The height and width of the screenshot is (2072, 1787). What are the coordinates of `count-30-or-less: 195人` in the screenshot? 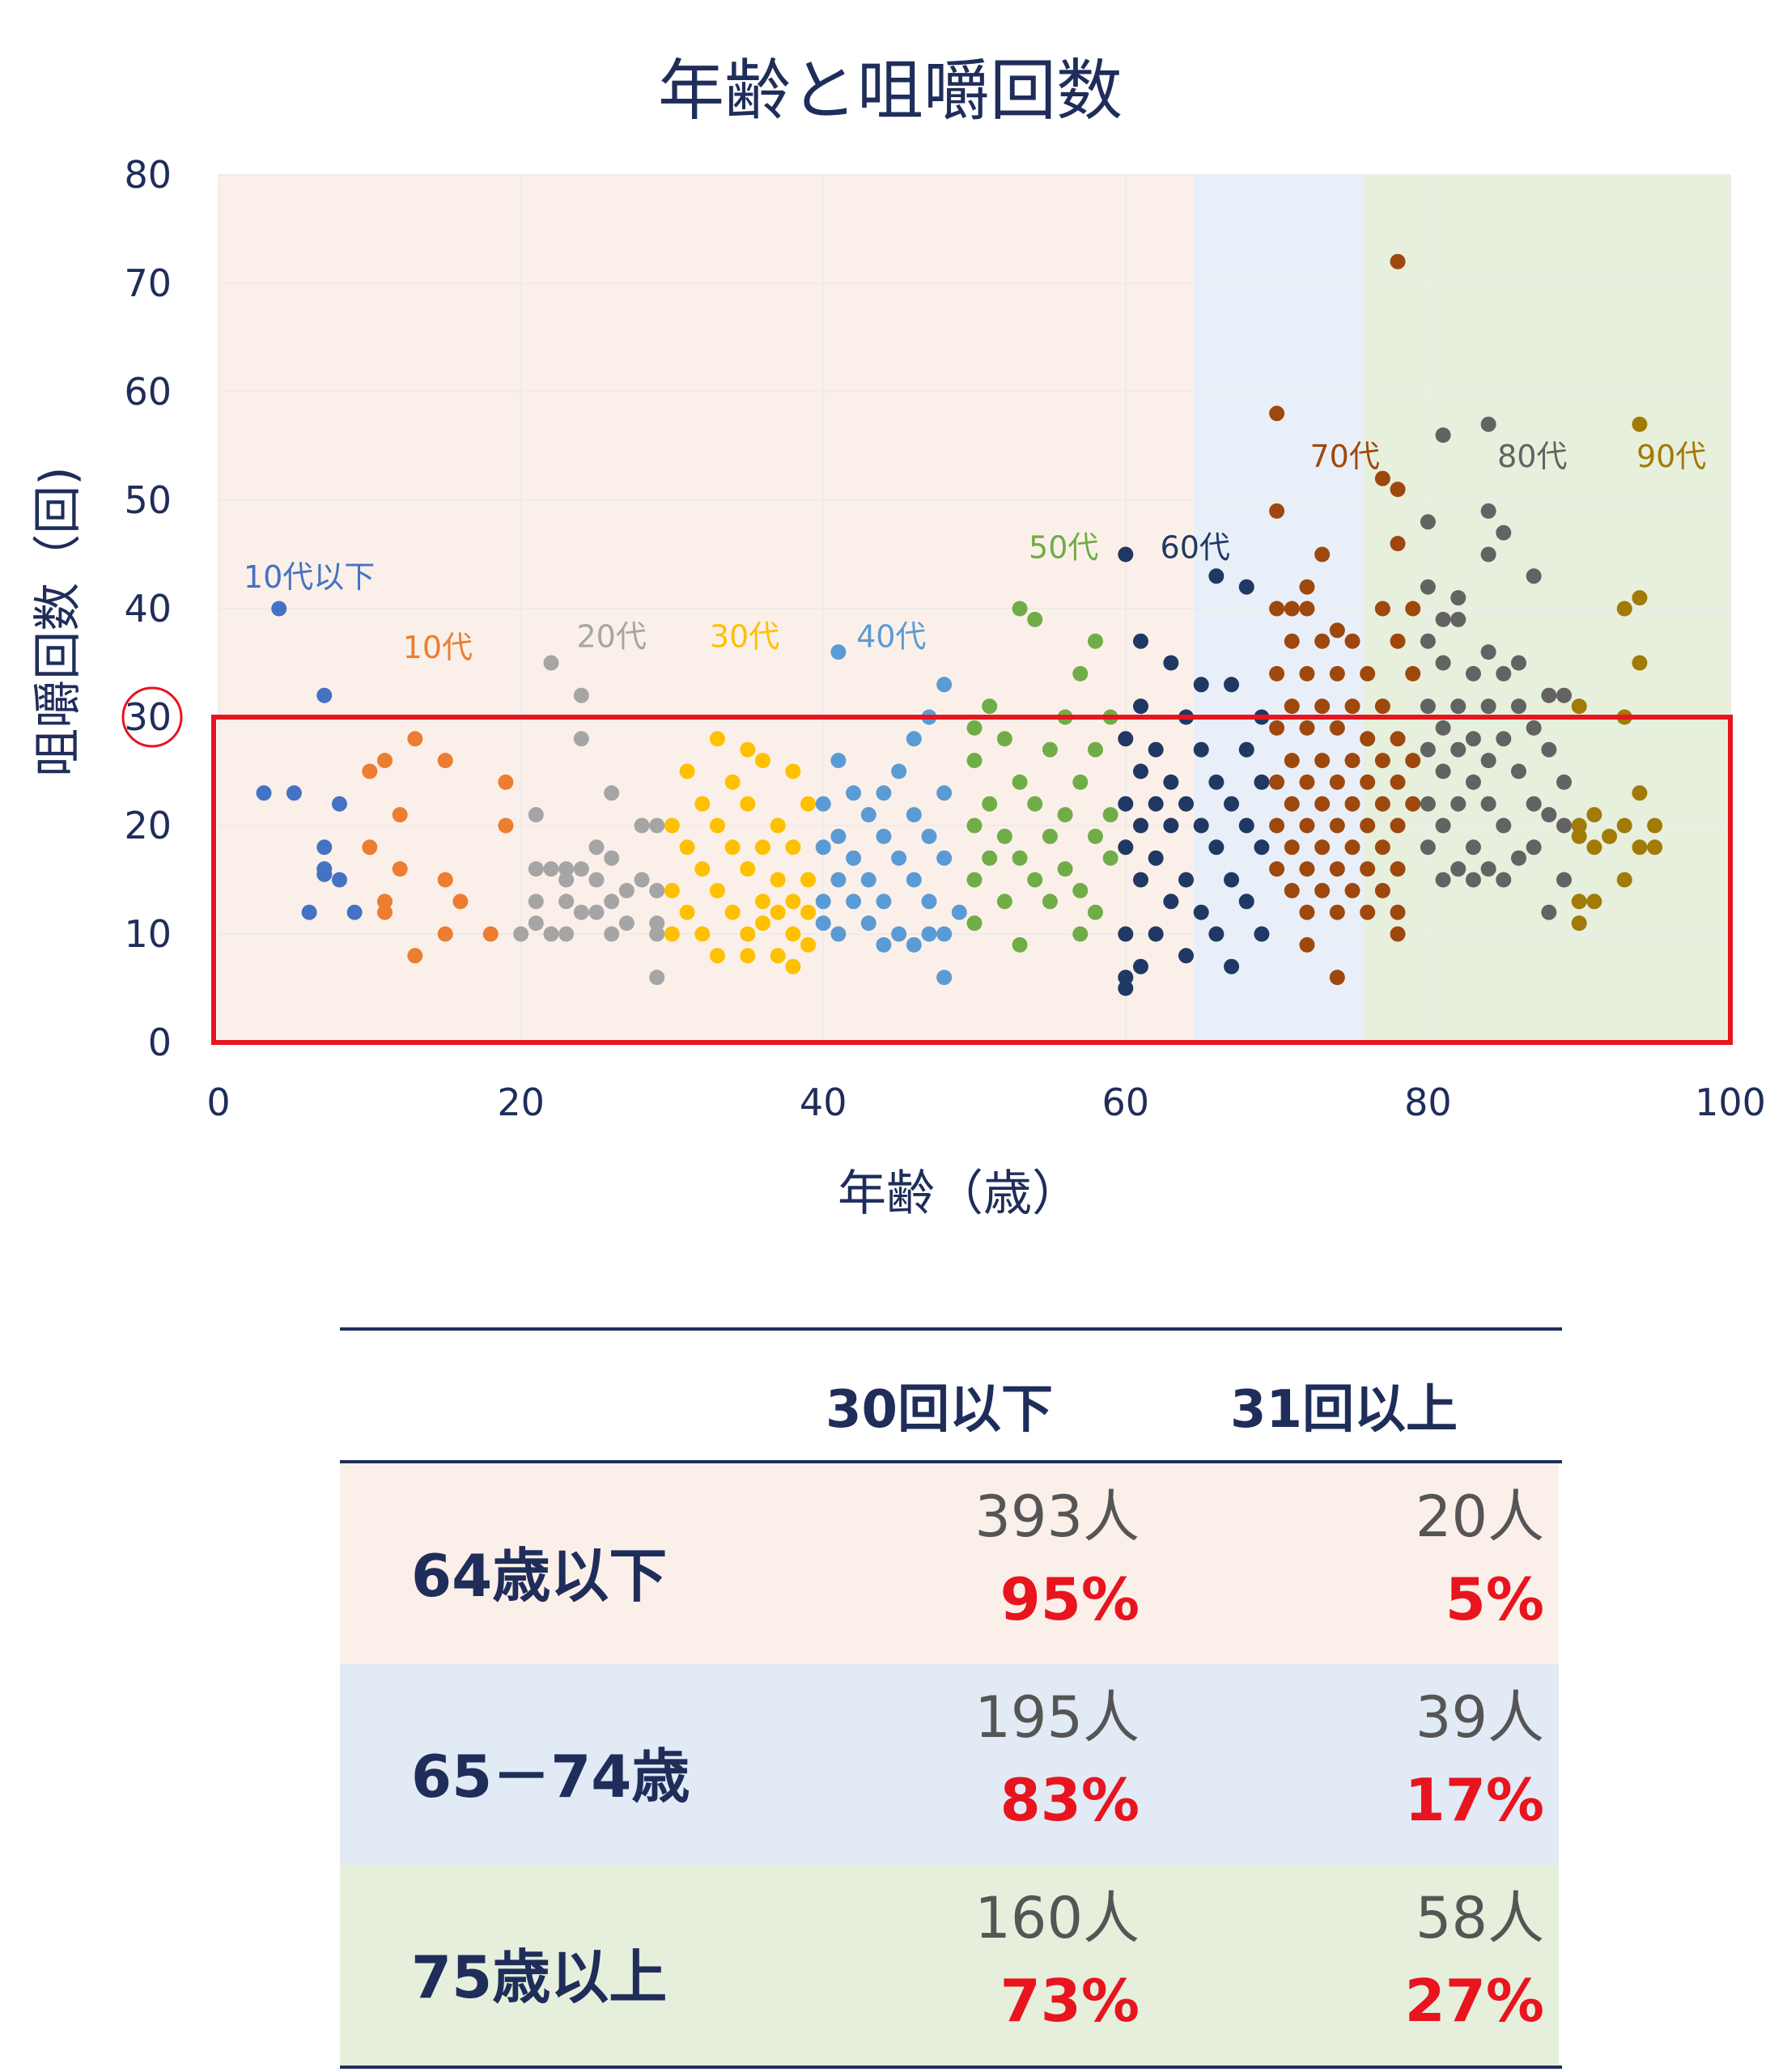 It's located at (1057, 1717).